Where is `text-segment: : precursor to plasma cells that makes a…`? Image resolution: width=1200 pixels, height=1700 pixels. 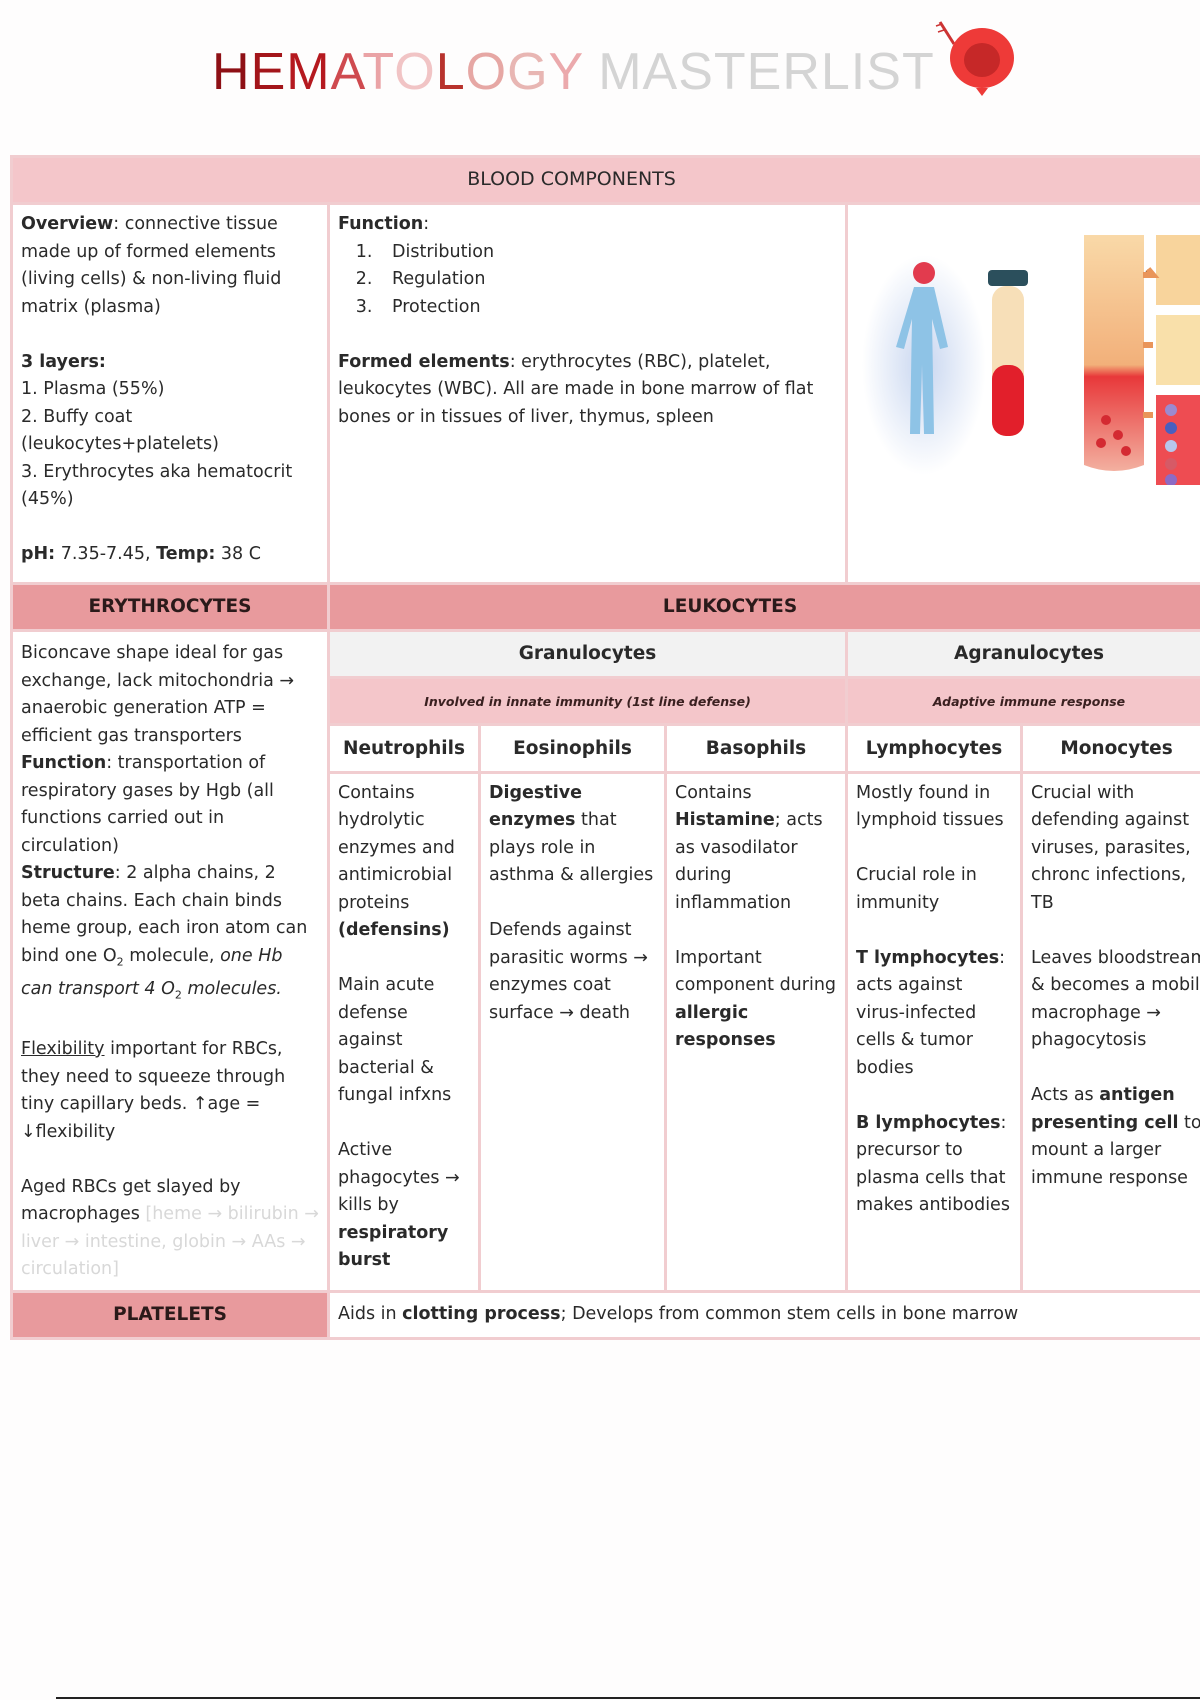
text-segment: : precursor to plasma cells that makes a… is located at coordinates (933, 1164).